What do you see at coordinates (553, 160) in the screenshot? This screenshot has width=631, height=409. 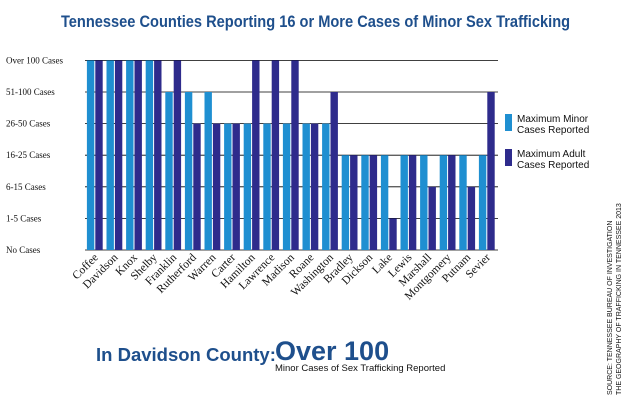 I see `legend-label-adult: Maximum Adult Cases Reported` at bounding box center [553, 160].